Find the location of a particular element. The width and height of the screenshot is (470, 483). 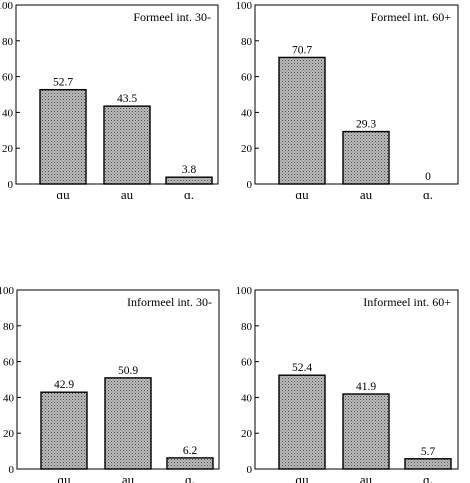

panel-title: Formeel int. 60+ is located at coordinates (411, 17).